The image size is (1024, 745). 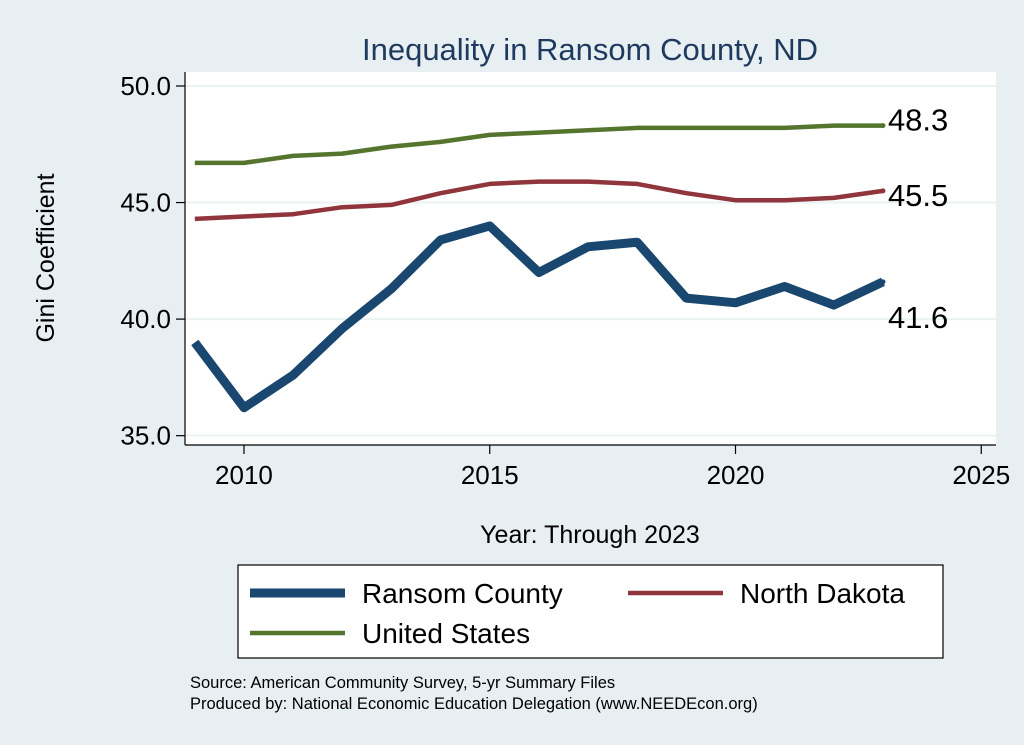 What do you see at coordinates (918, 317) in the screenshot?
I see `end-label-ransom-county: 41.6` at bounding box center [918, 317].